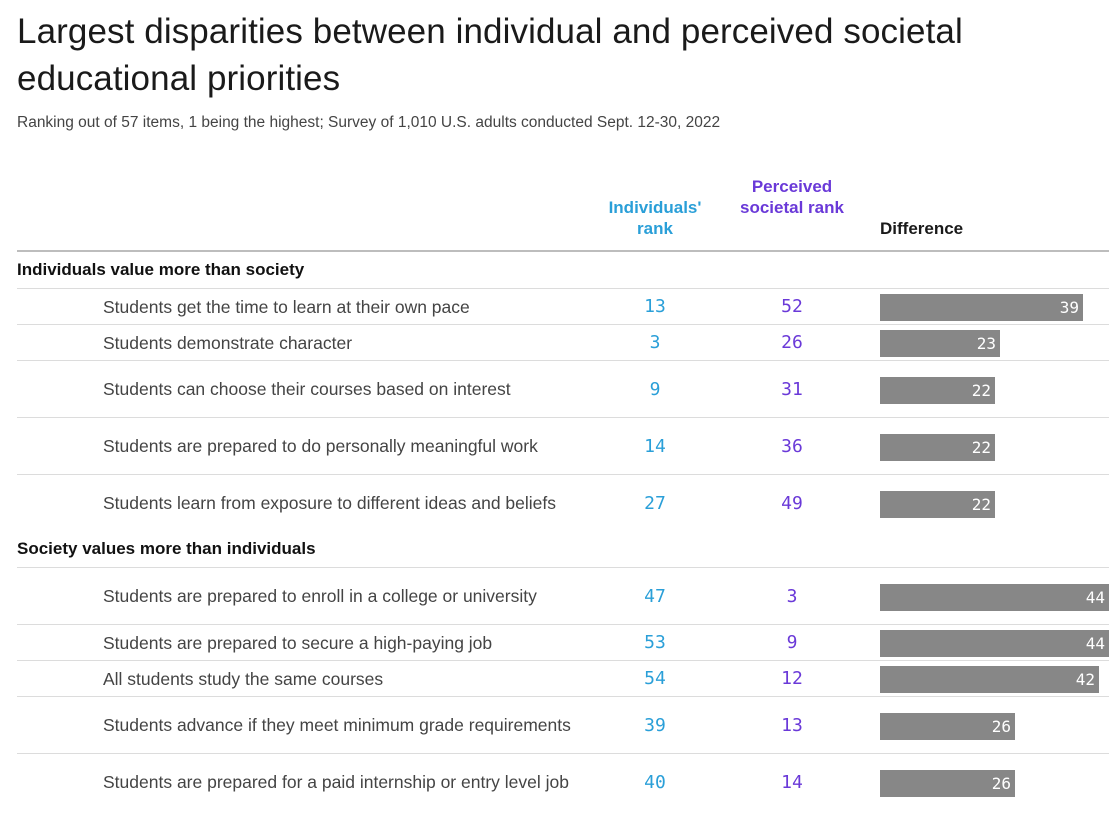  I want to click on individuals-rank-value: 54, so click(655, 678).